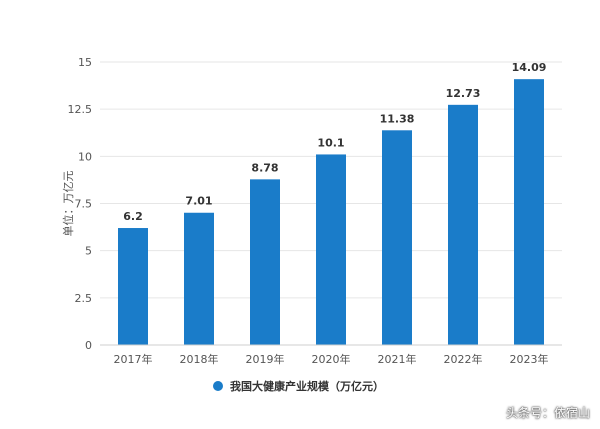 This screenshot has width=600, height=429. I want to click on x-axis-ticks: 2017年 2018年 2019年 2020年 2021年 2022年 2023年, so click(331, 359).